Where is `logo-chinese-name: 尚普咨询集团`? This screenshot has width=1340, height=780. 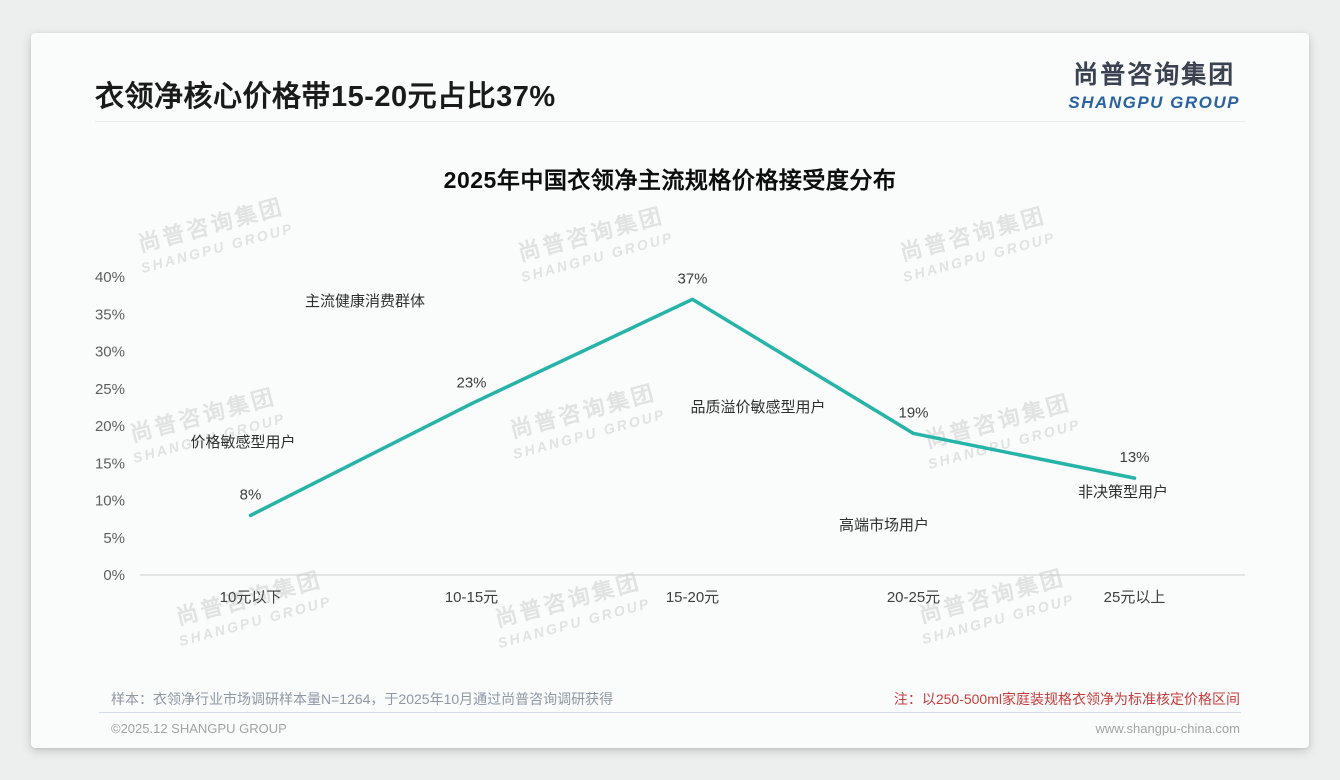 logo-chinese-name: 尚普咨询集团 is located at coordinates (1154, 75).